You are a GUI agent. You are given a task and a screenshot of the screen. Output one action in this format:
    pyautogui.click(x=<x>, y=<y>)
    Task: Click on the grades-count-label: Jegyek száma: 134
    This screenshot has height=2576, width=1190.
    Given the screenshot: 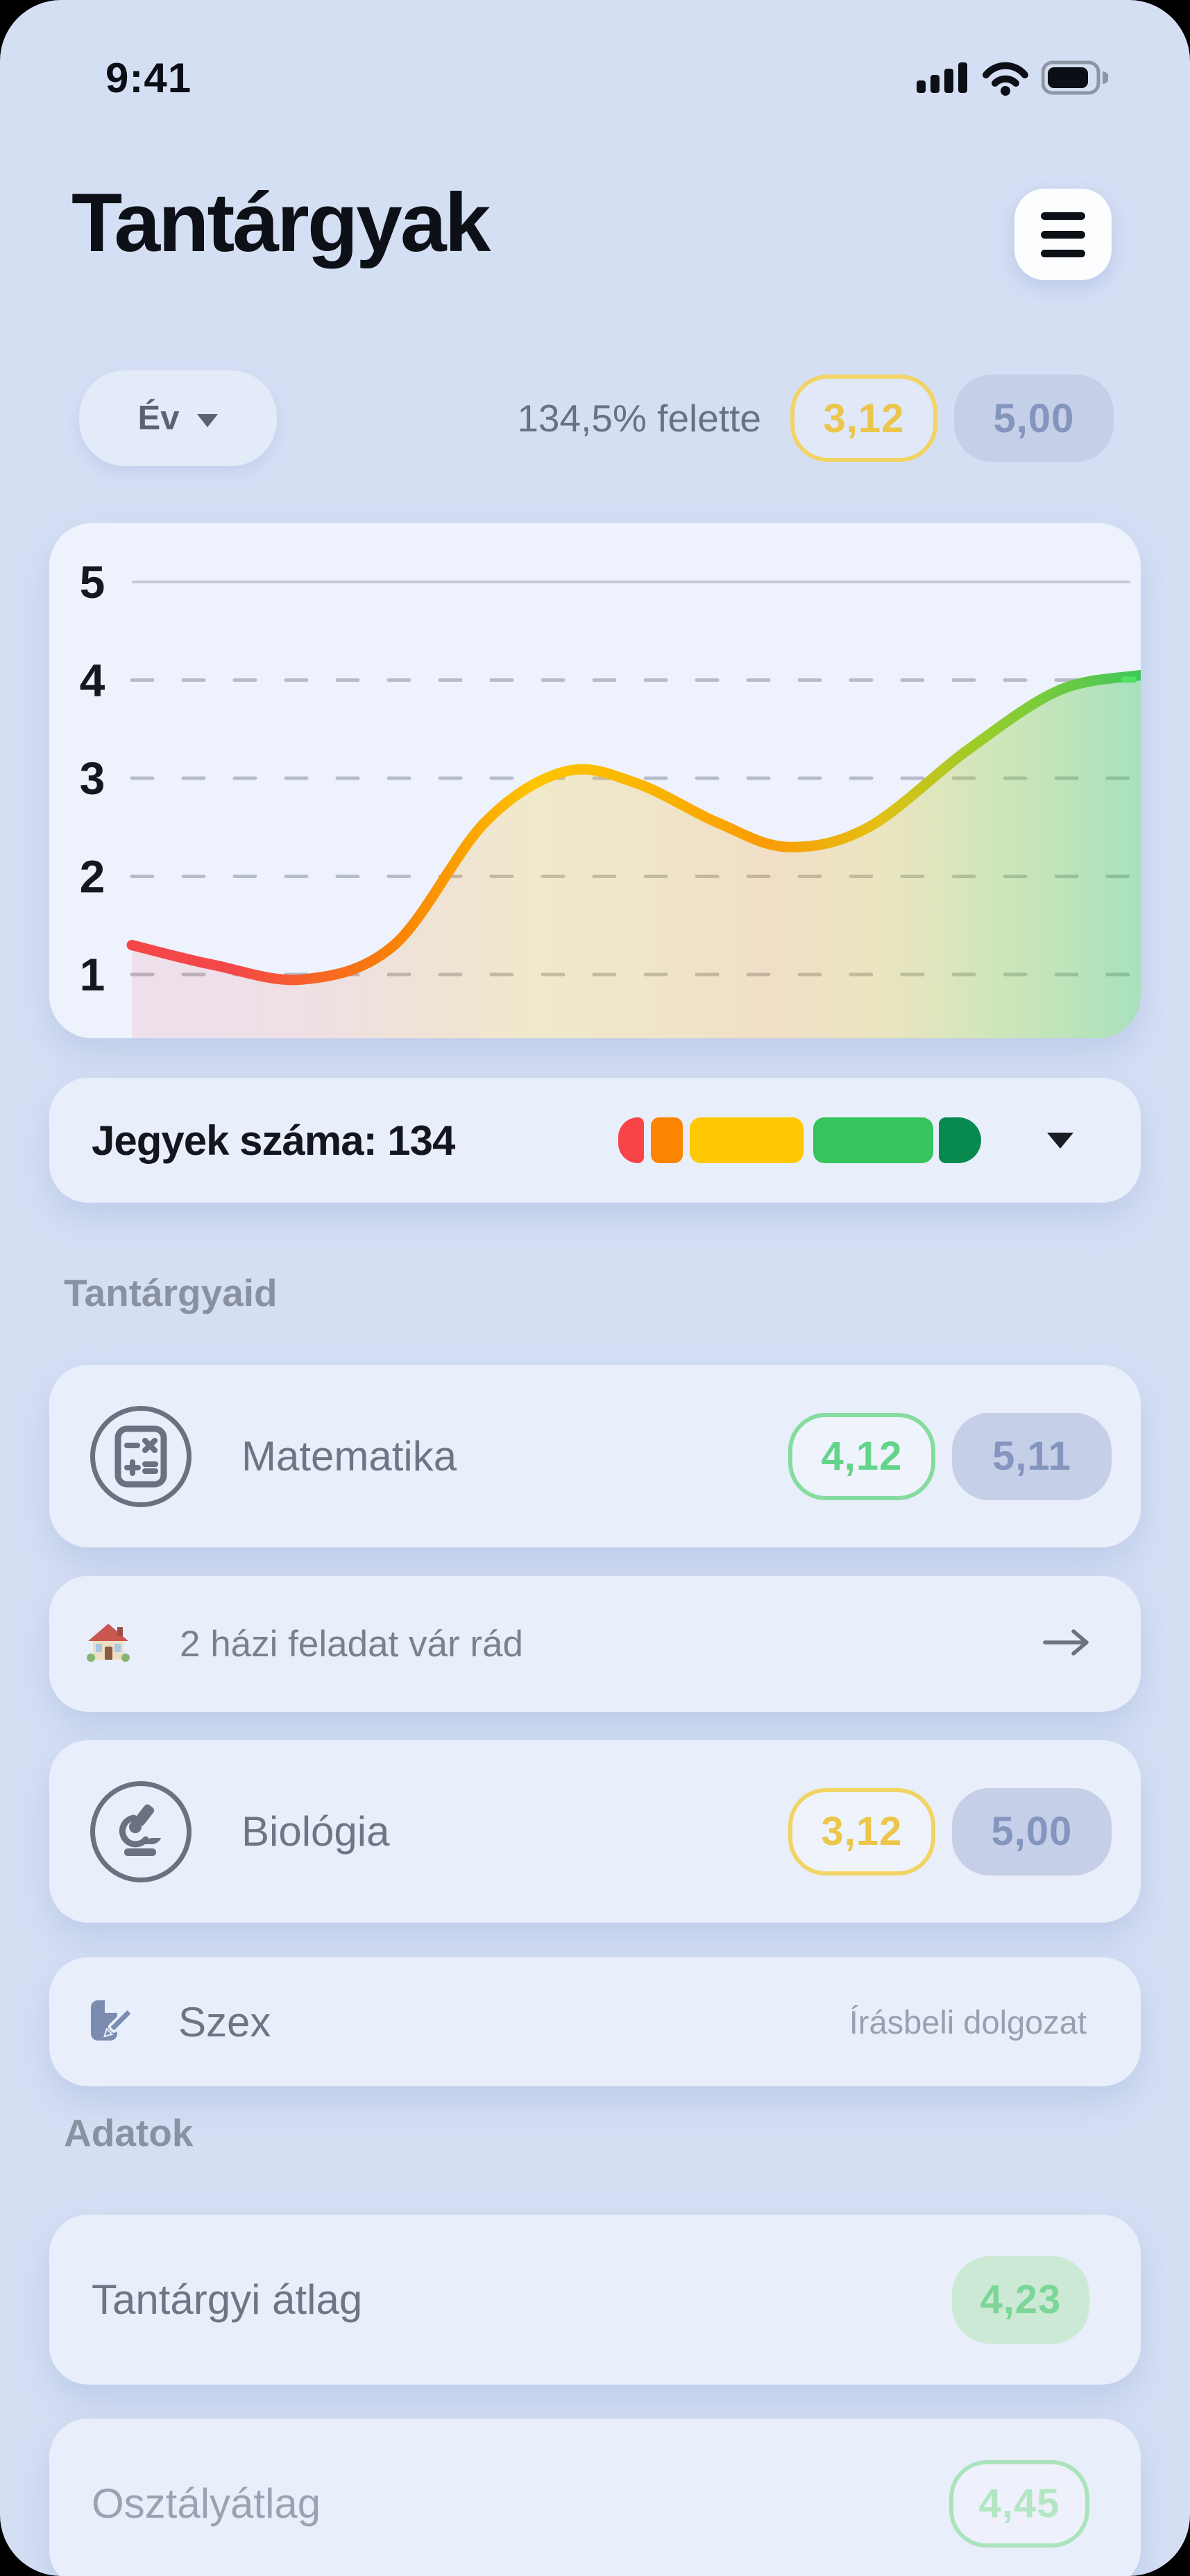 What is the action you would take?
    pyautogui.click(x=273, y=1140)
    